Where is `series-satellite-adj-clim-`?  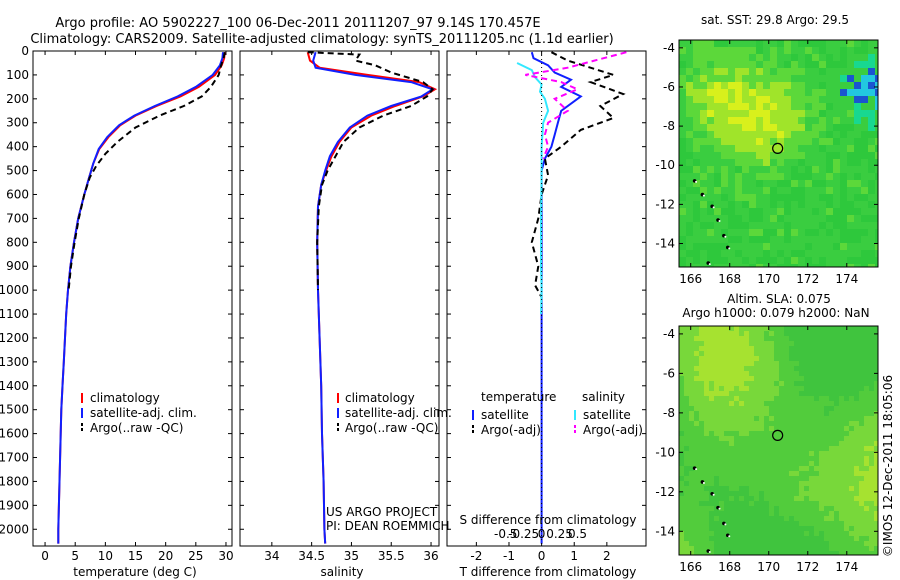 series-satellite-adj-clim- is located at coordinates (373, 297).